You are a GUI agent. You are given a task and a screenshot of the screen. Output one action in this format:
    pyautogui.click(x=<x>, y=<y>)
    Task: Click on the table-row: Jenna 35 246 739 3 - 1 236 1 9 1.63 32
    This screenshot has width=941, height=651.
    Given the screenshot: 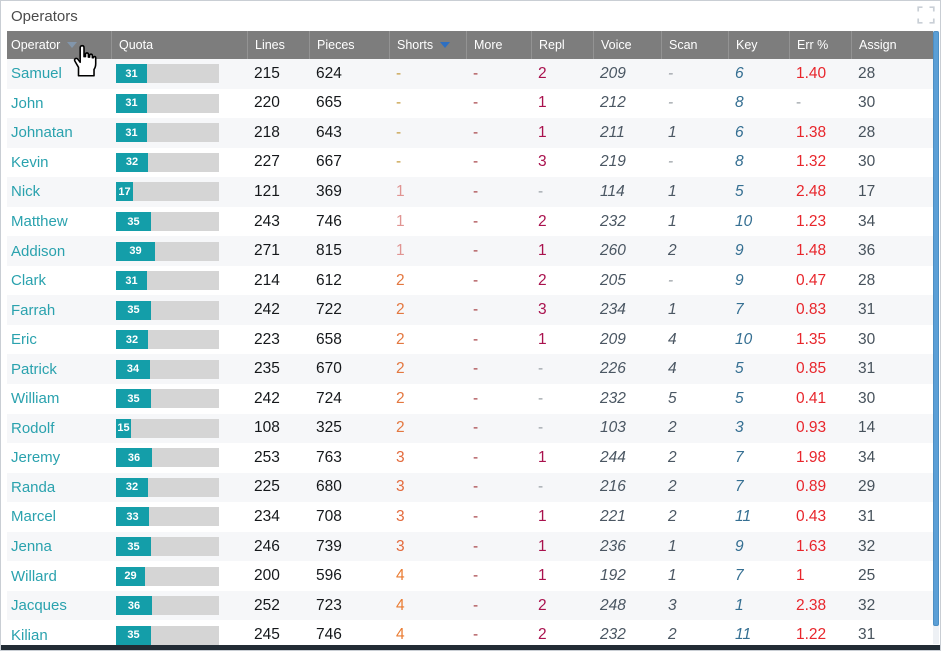 What is the action you would take?
    pyautogui.click(x=471, y=546)
    